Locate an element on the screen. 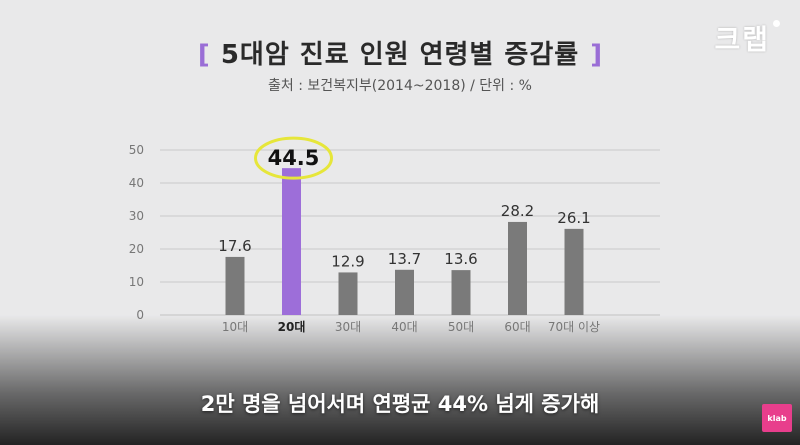 Image resolution: width=800 pixels, height=445 pixels. data-label: 28.2 is located at coordinates (517, 211).